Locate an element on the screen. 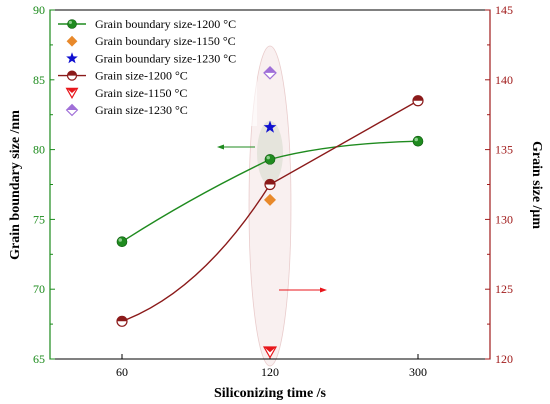  legend-item: Grain boundary size-1230 °C is located at coordinates (151, 58).